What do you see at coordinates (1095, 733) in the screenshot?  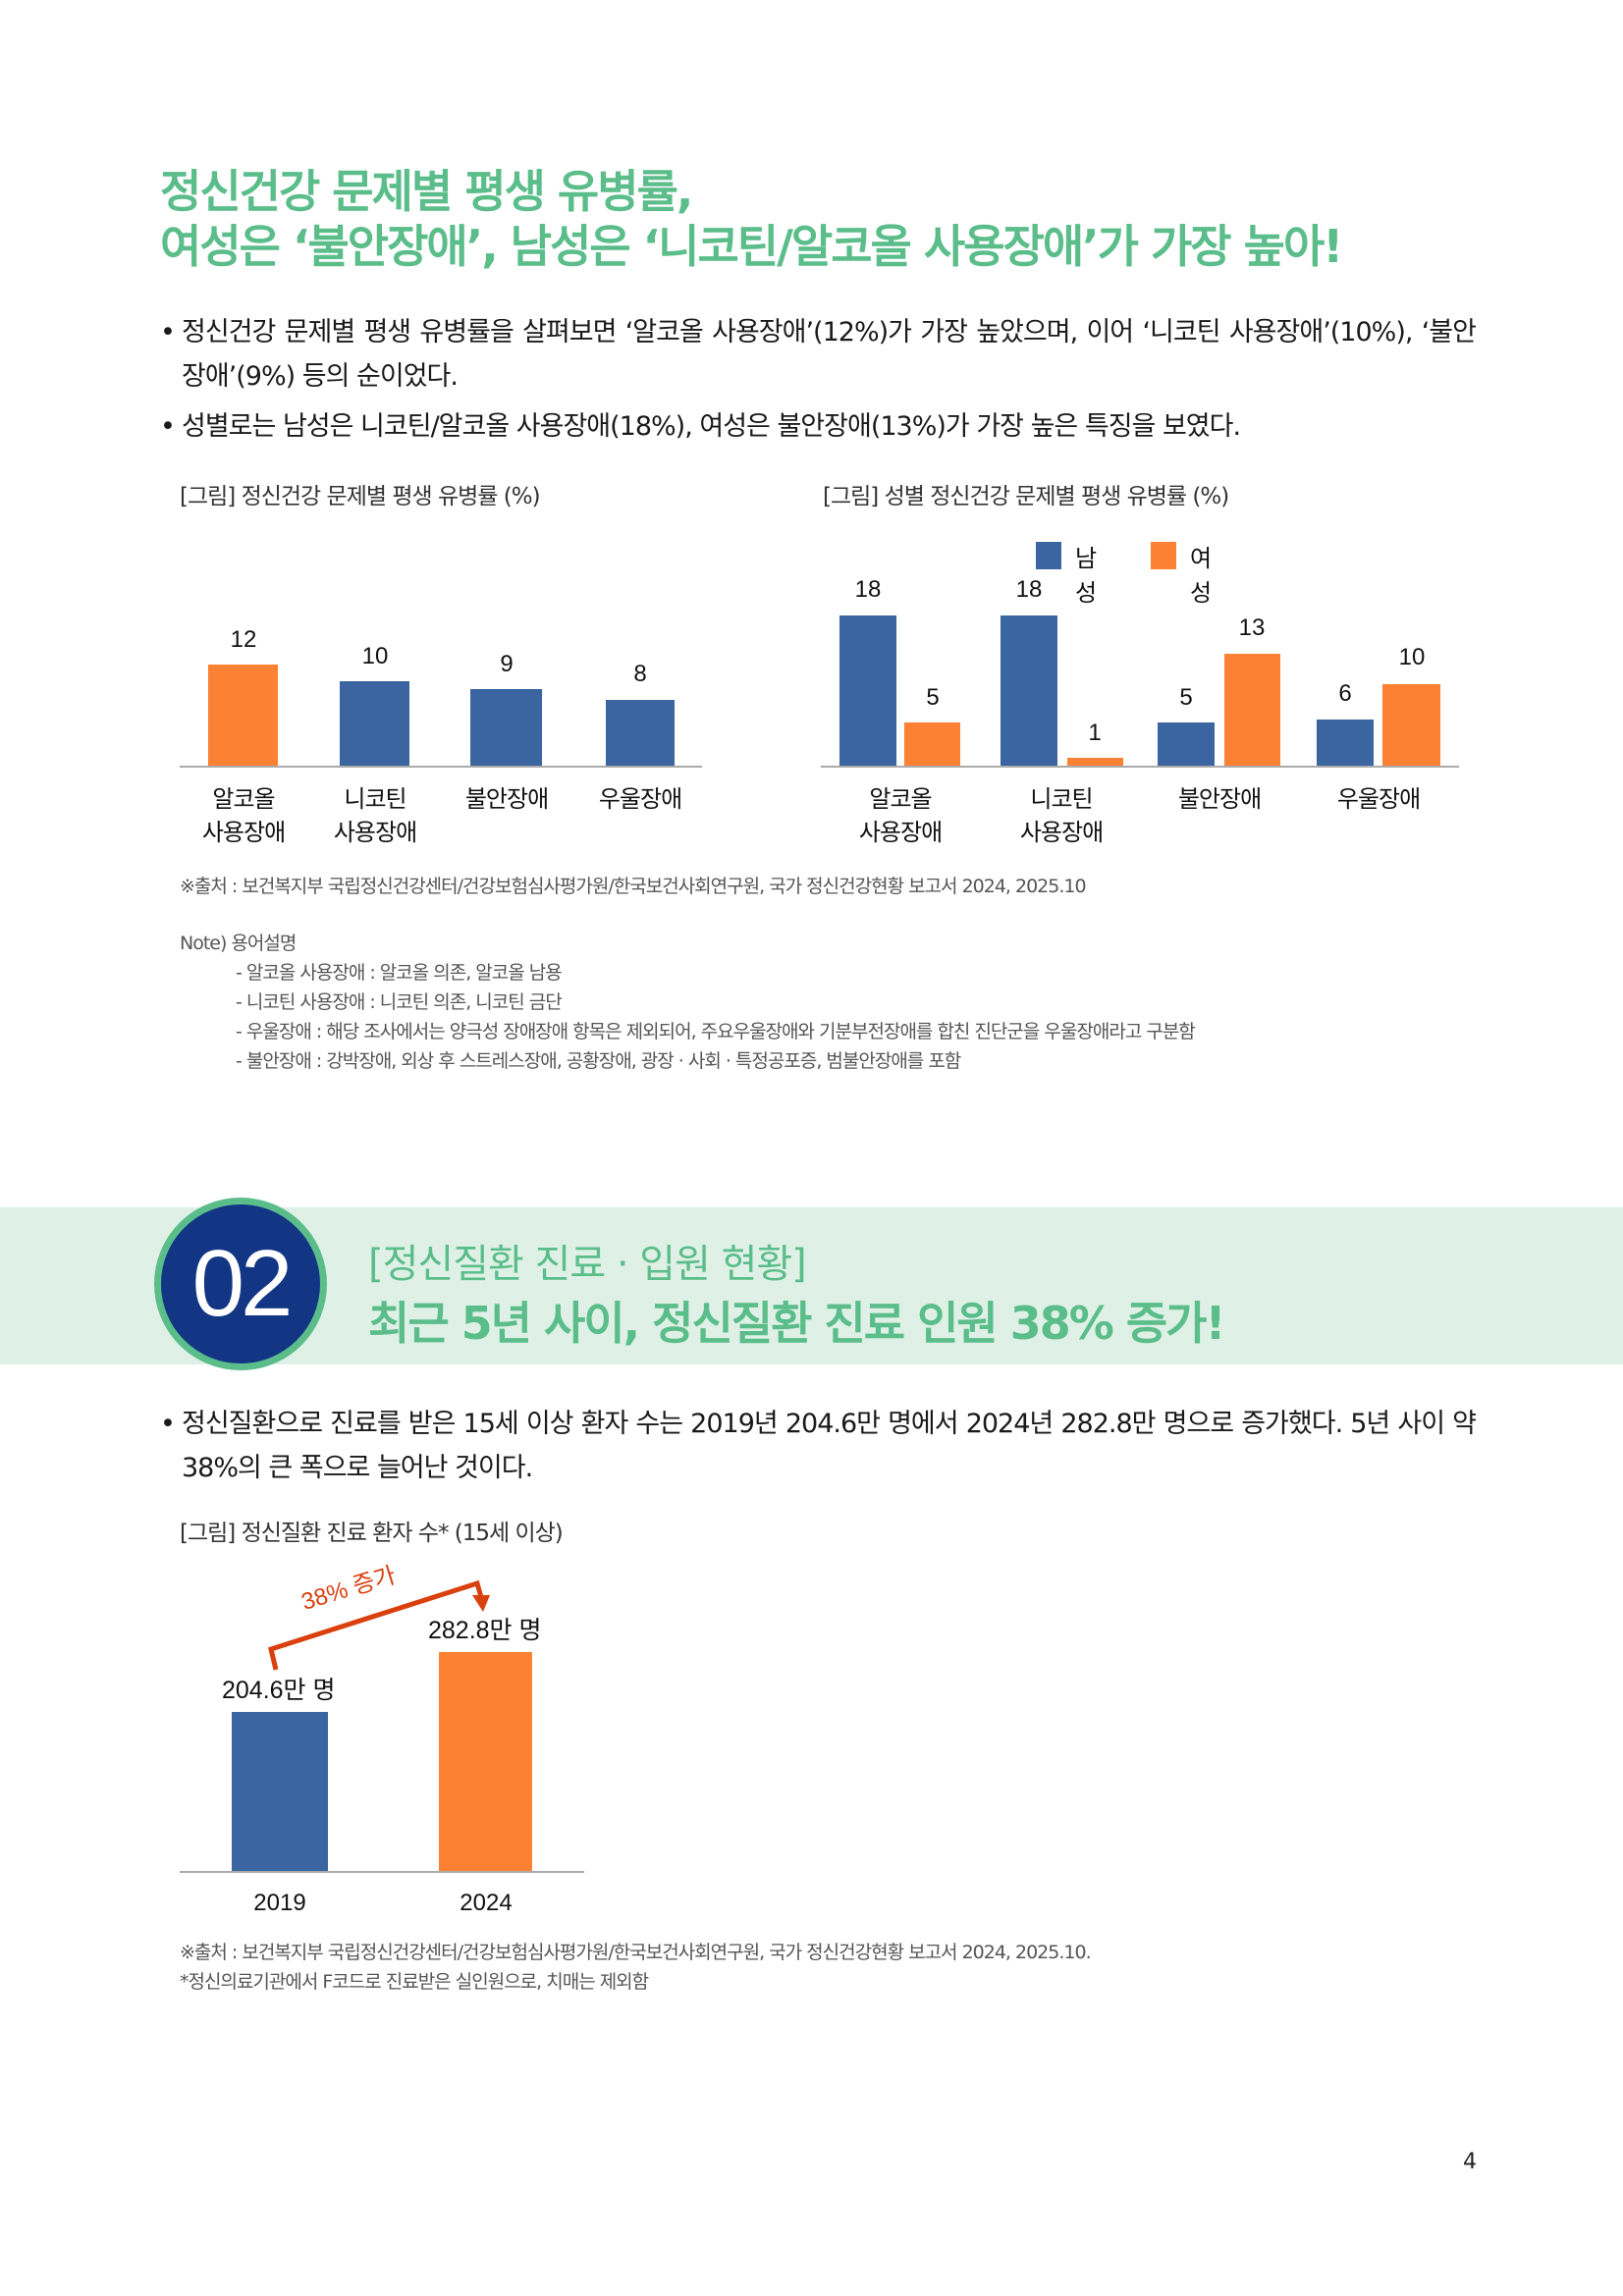 I see `value-label: 1` at bounding box center [1095, 733].